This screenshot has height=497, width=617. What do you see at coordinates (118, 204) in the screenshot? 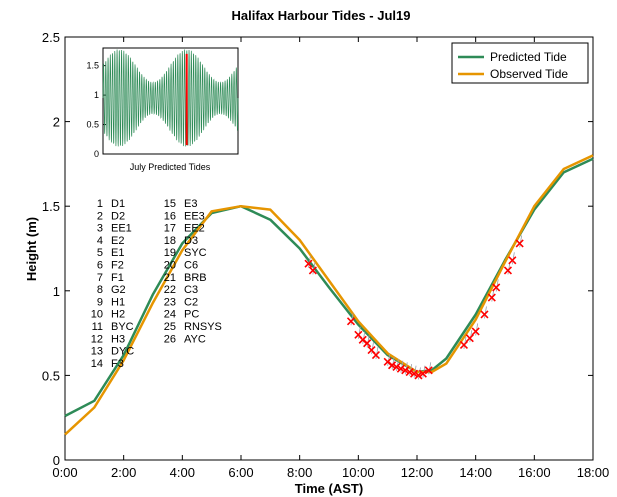
I see `station-name: D1` at bounding box center [118, 204].